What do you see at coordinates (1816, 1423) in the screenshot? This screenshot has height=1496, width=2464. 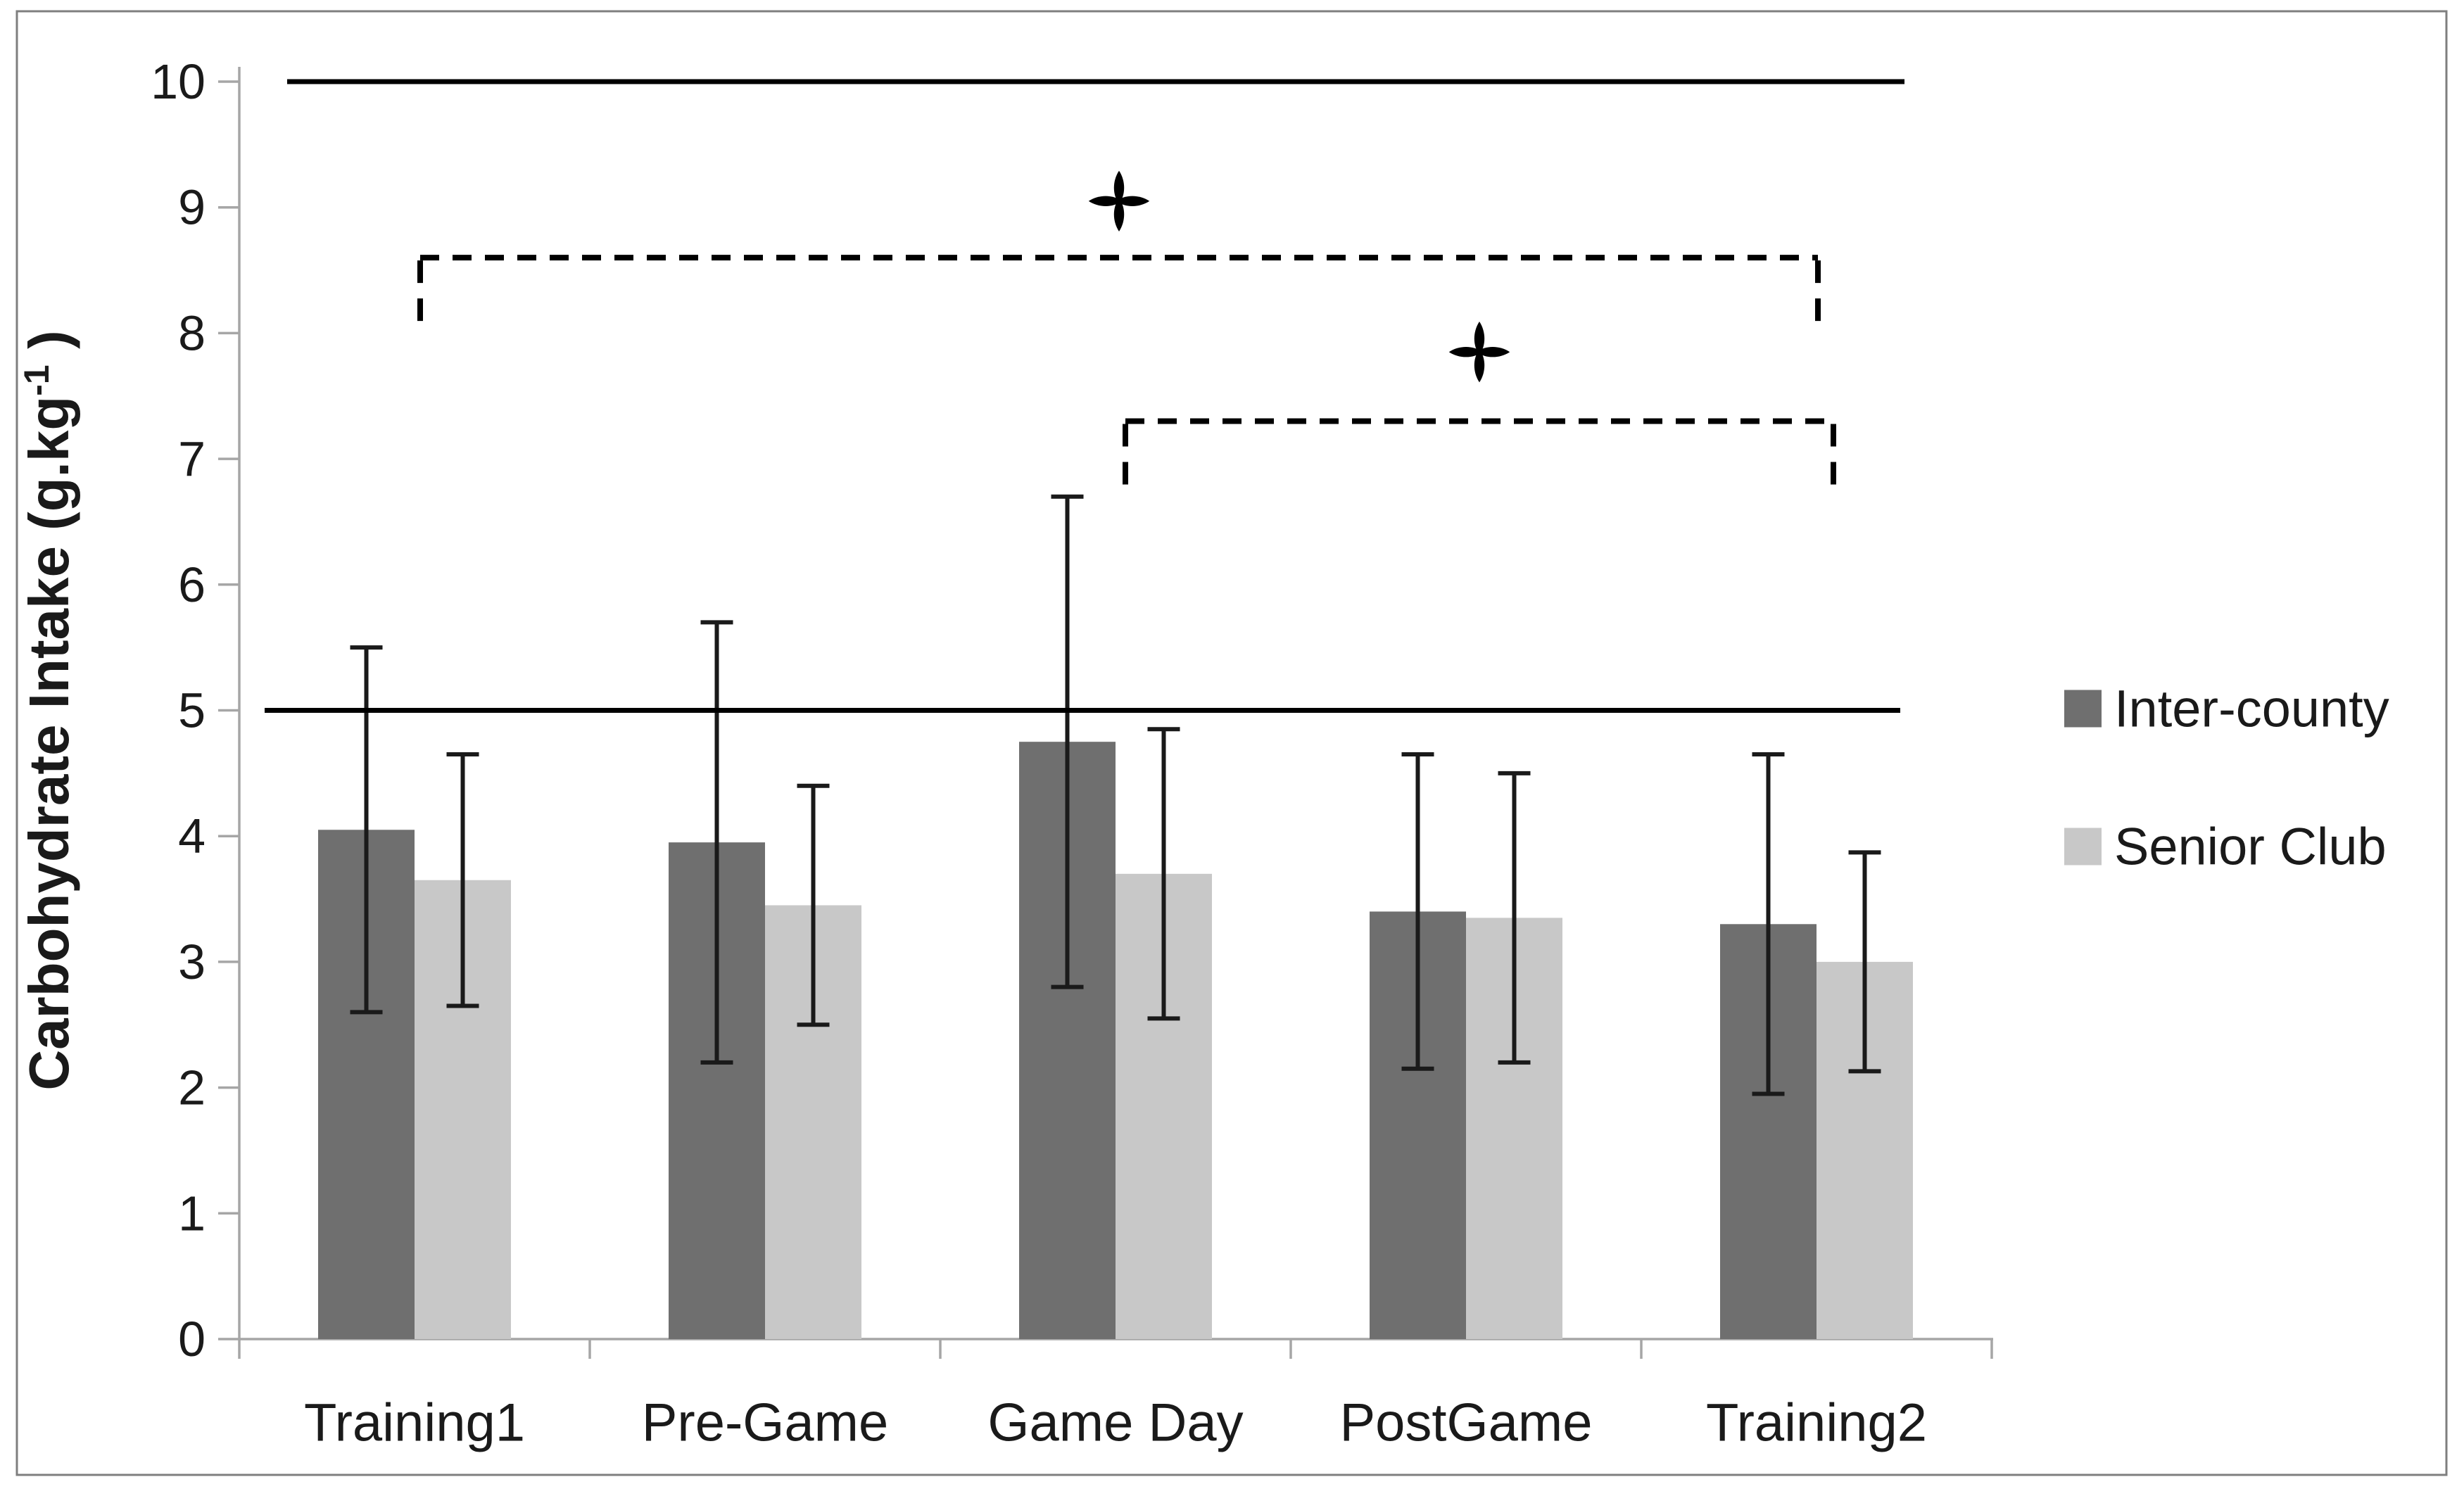 I see `category-label-5: Training2` at bounding box center [1816, 1423].